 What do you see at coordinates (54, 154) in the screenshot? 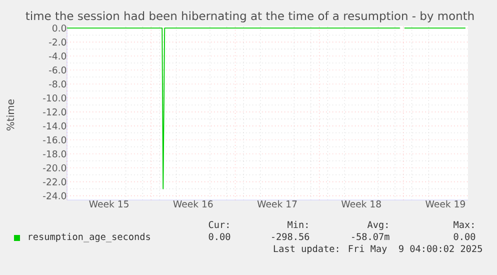
I see `y-tick-label: -18.0` at bounding box center [54, 154].